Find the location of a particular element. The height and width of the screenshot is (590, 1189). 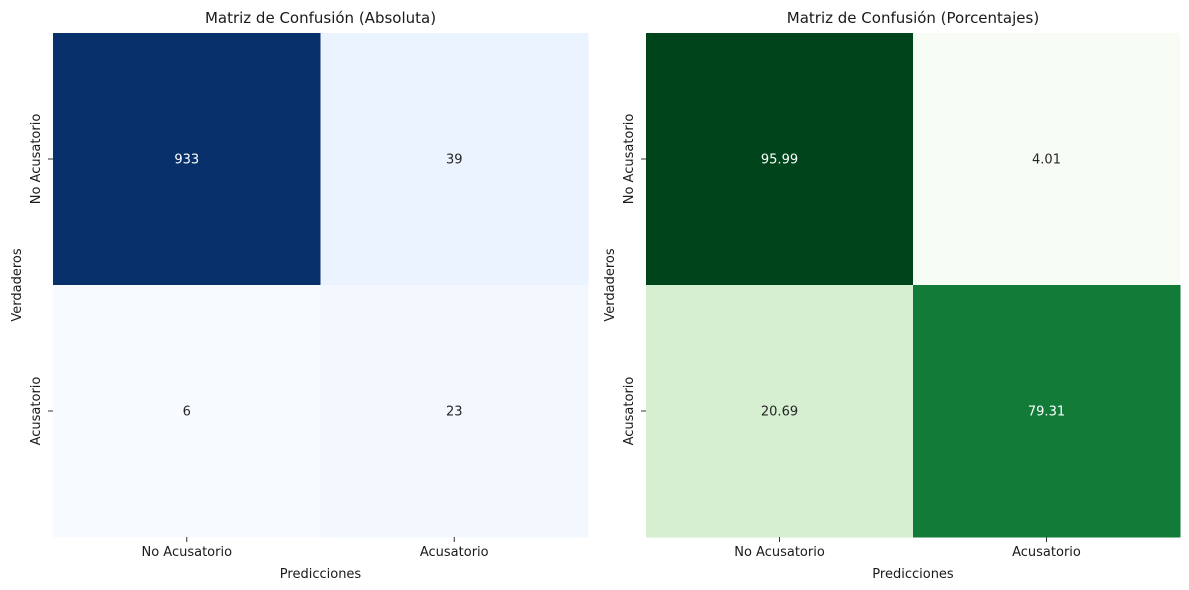

cell-value-label: 39 is located at coordinates (454, 160).